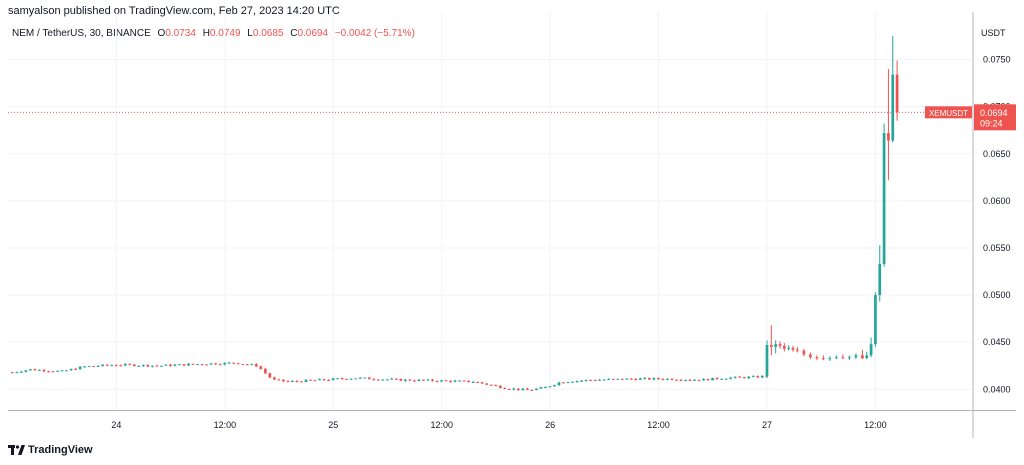 The height and width of the screenshot is (465, 1024). I want to click on high-label: H, so click(206, 33).